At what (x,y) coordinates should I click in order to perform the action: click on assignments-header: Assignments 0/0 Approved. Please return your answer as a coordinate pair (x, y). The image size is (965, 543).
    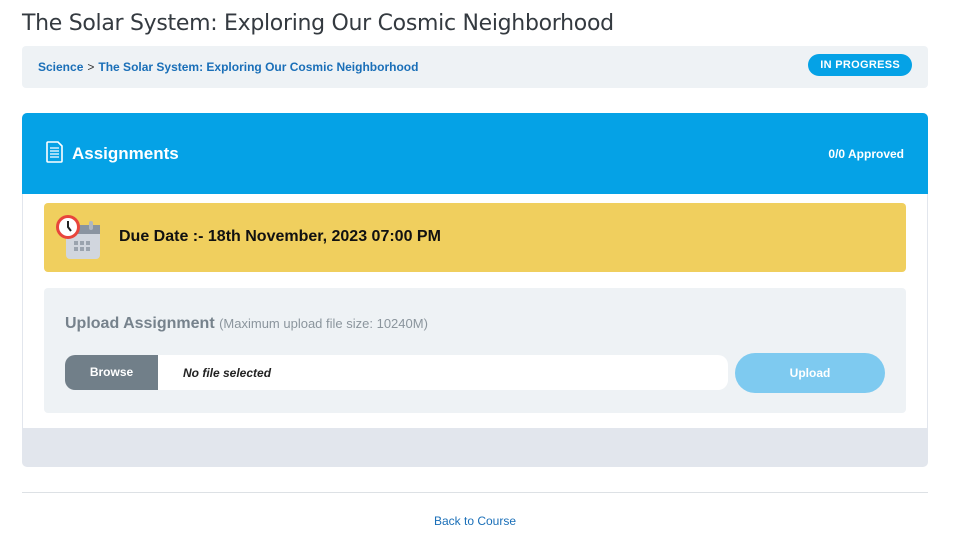
    Looking at the image, I should click on (475, 153).